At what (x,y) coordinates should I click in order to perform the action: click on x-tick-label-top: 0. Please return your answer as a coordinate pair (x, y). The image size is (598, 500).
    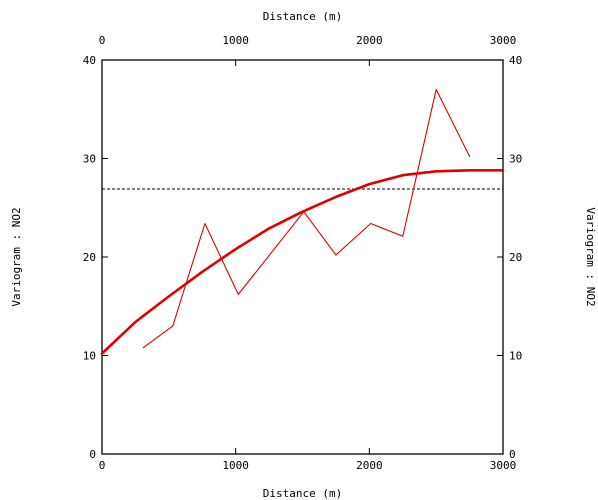
    Looking at the image, I should click on (102, 40).